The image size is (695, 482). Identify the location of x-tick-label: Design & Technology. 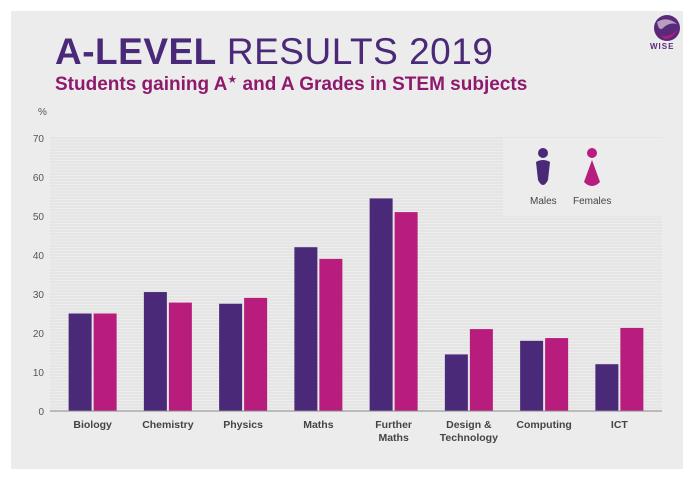
(469, 431).